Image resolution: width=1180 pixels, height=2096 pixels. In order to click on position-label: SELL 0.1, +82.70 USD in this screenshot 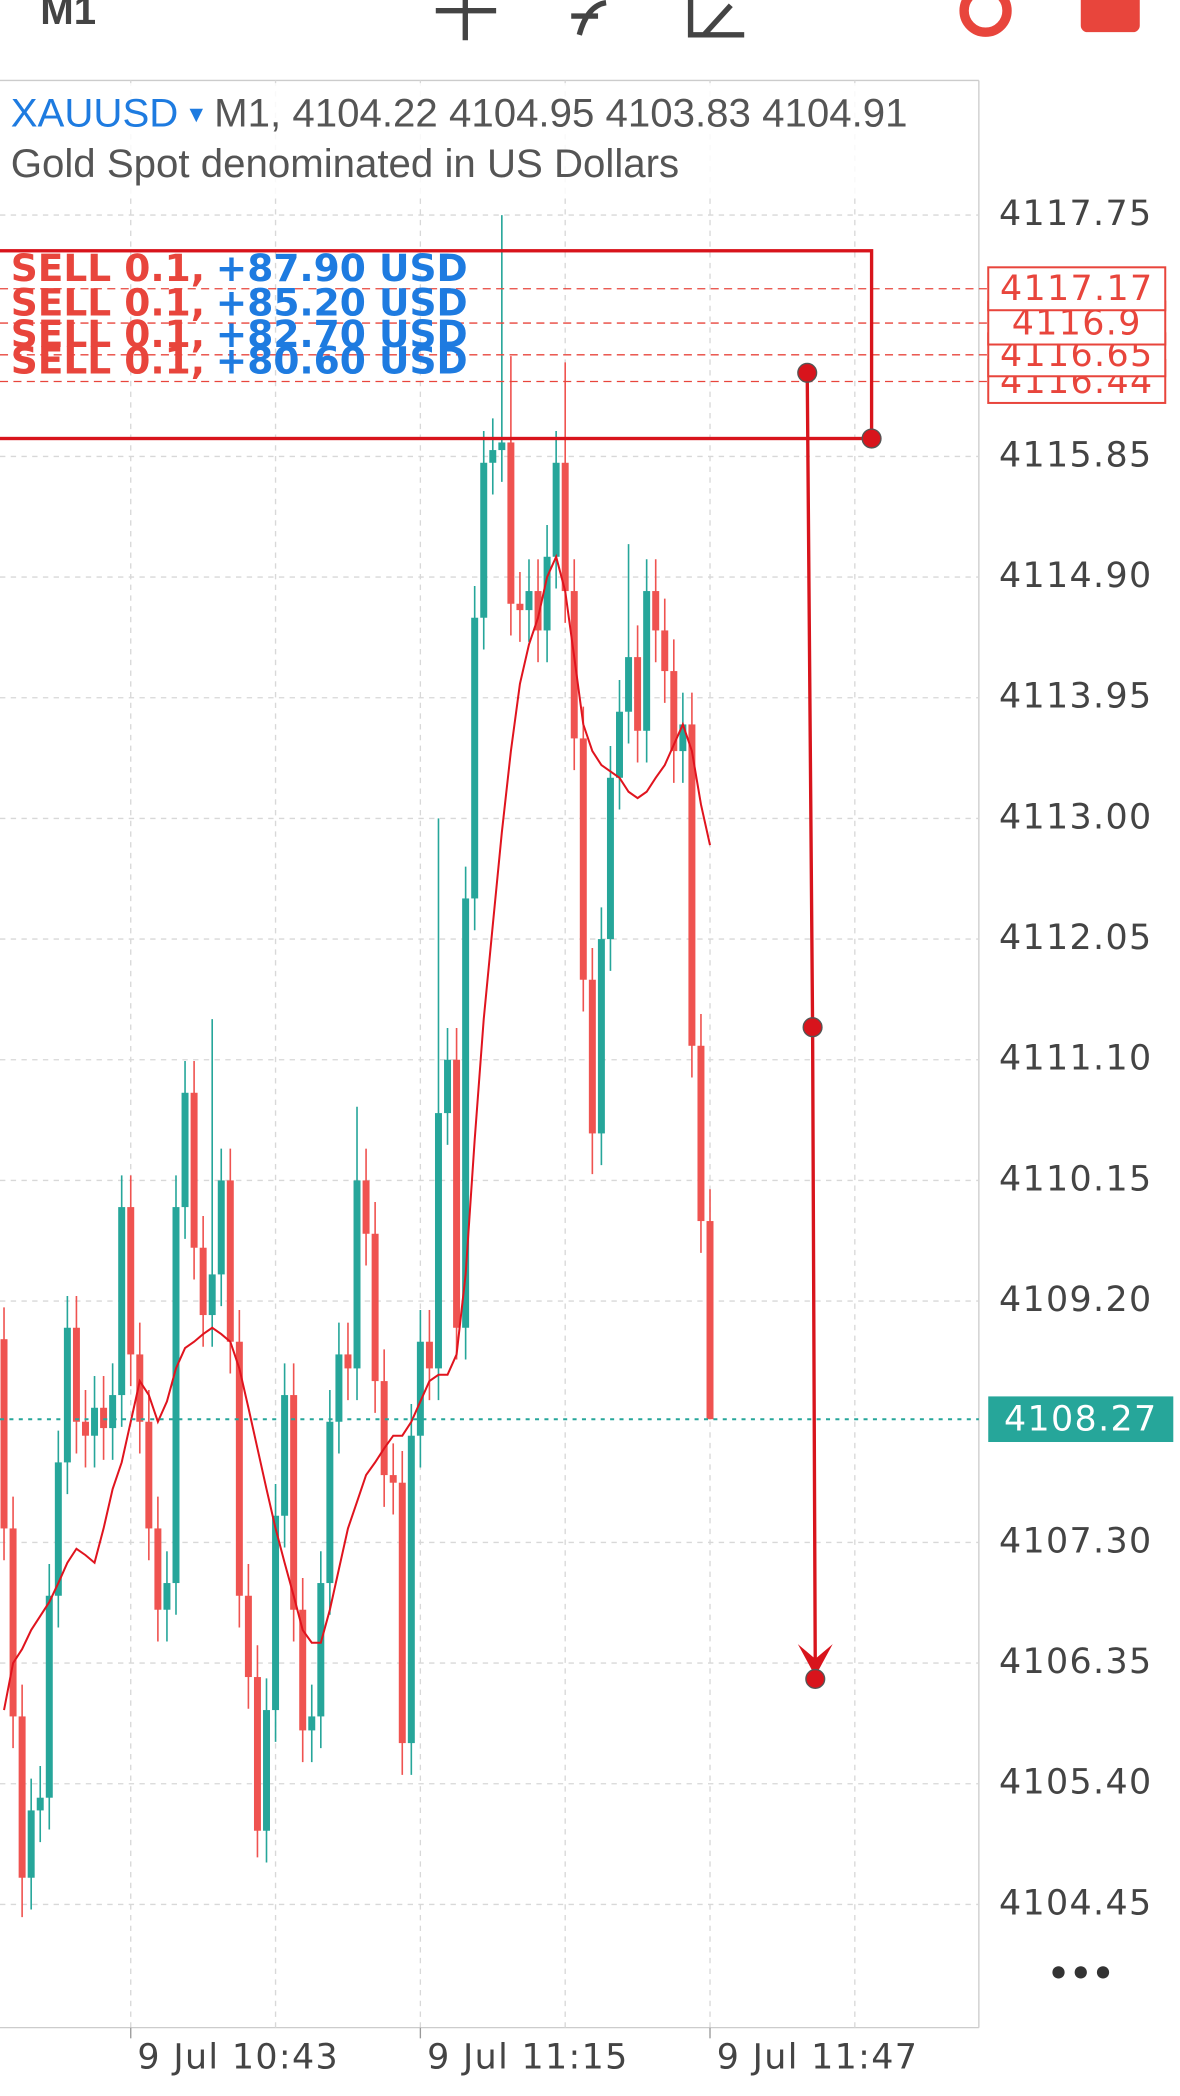, I will do `click(239, 334)`.